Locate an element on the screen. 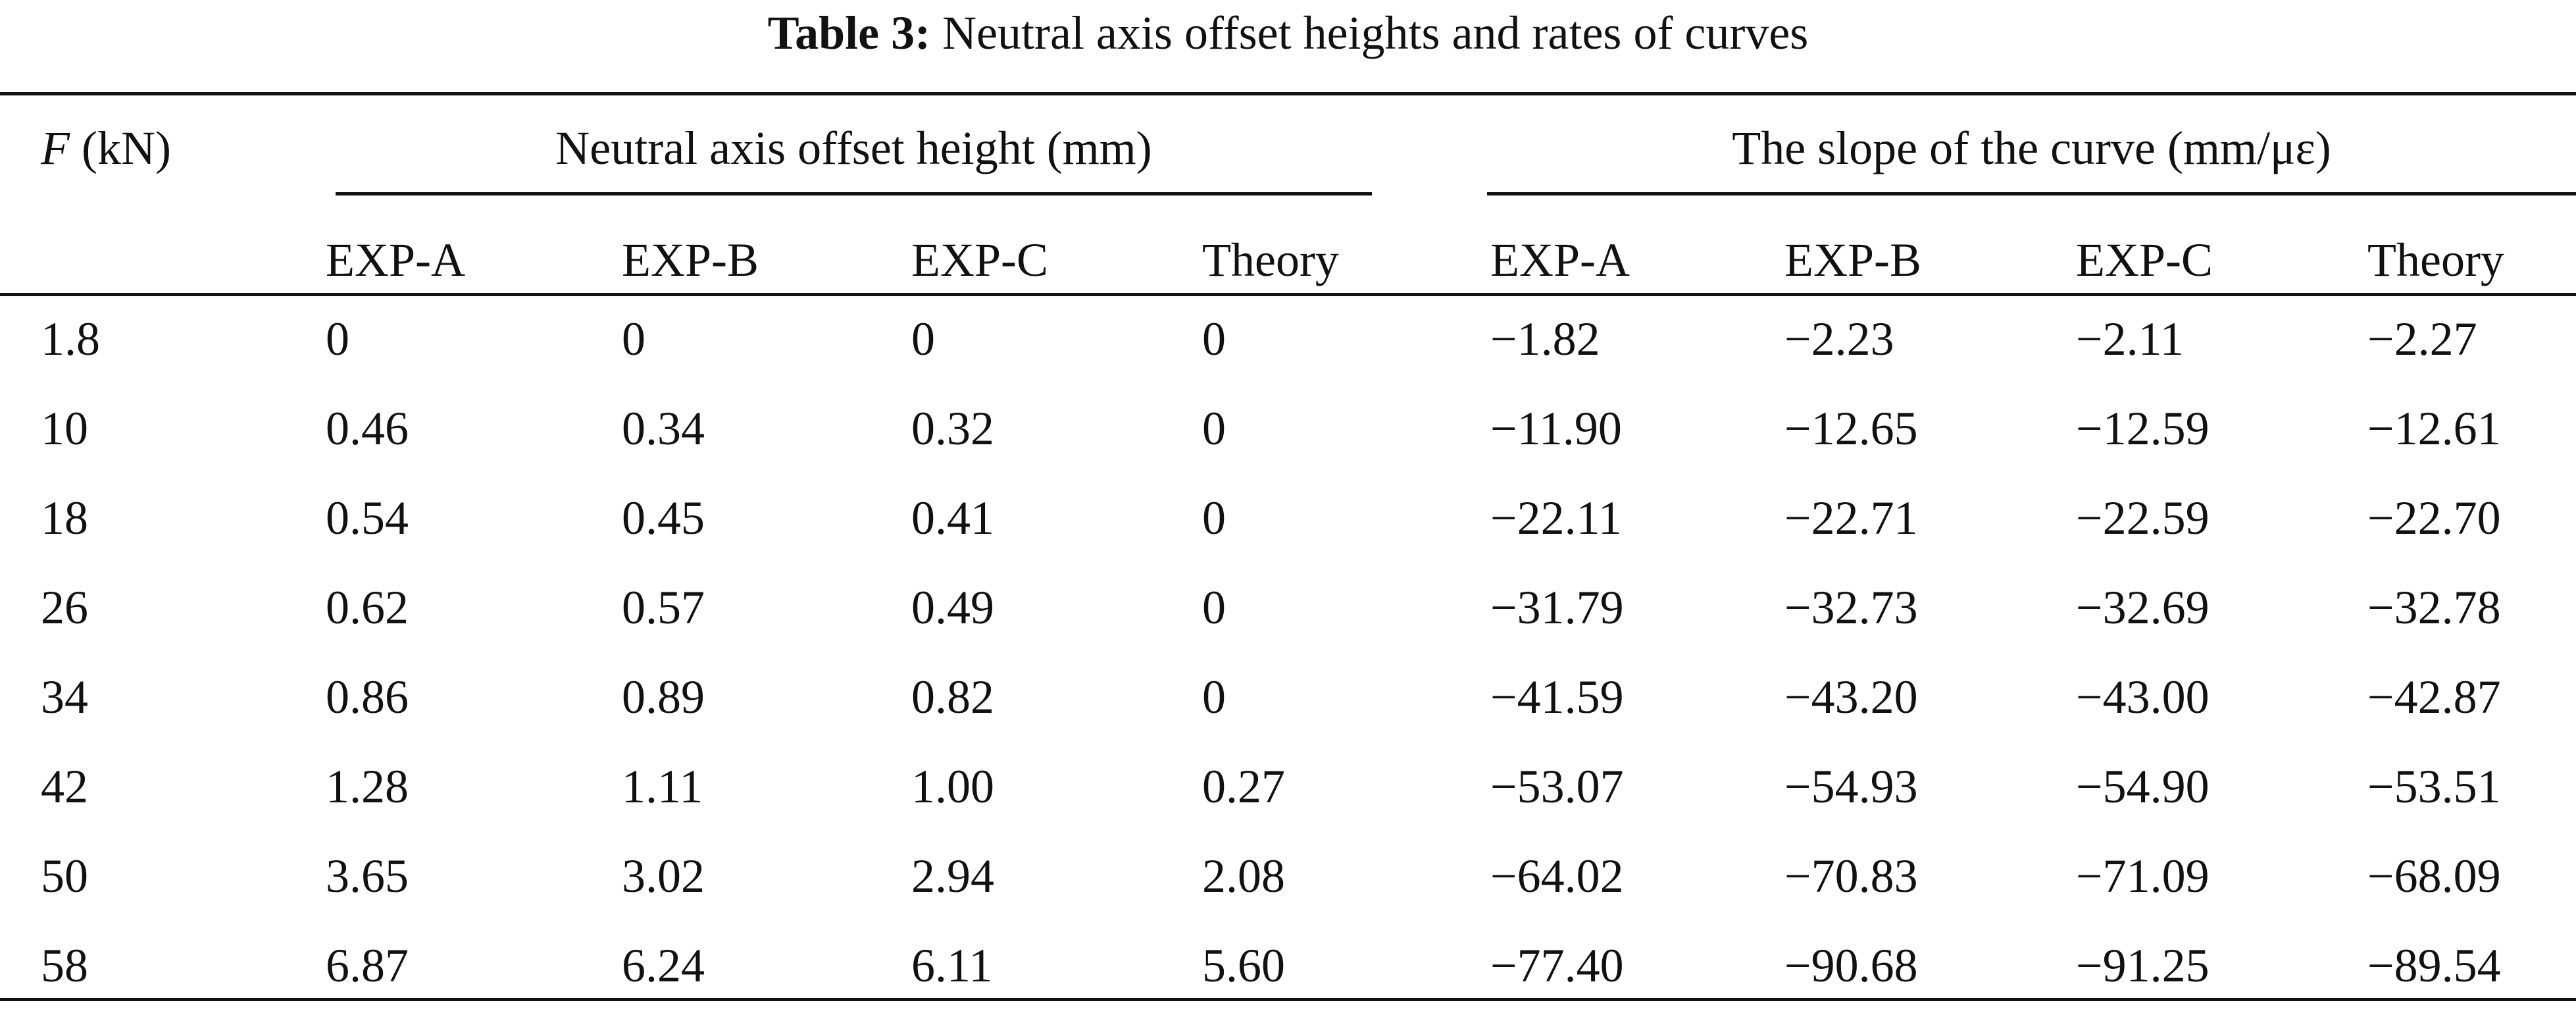 This screenshot has height=1011, width=2576. table-cell: −89.54 is located at coordinates (2434, 965).